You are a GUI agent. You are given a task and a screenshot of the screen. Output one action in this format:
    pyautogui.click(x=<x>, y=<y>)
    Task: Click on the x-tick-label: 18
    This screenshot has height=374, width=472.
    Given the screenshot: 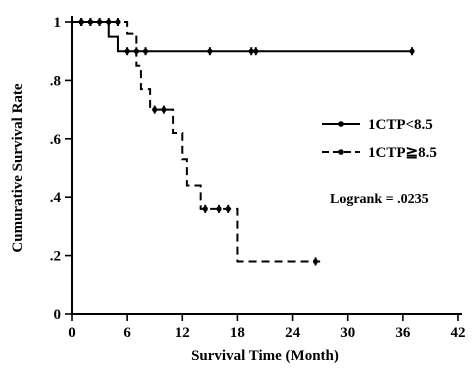 What is the action you would take?
    pyautogui.click(x=237, y=333)
    